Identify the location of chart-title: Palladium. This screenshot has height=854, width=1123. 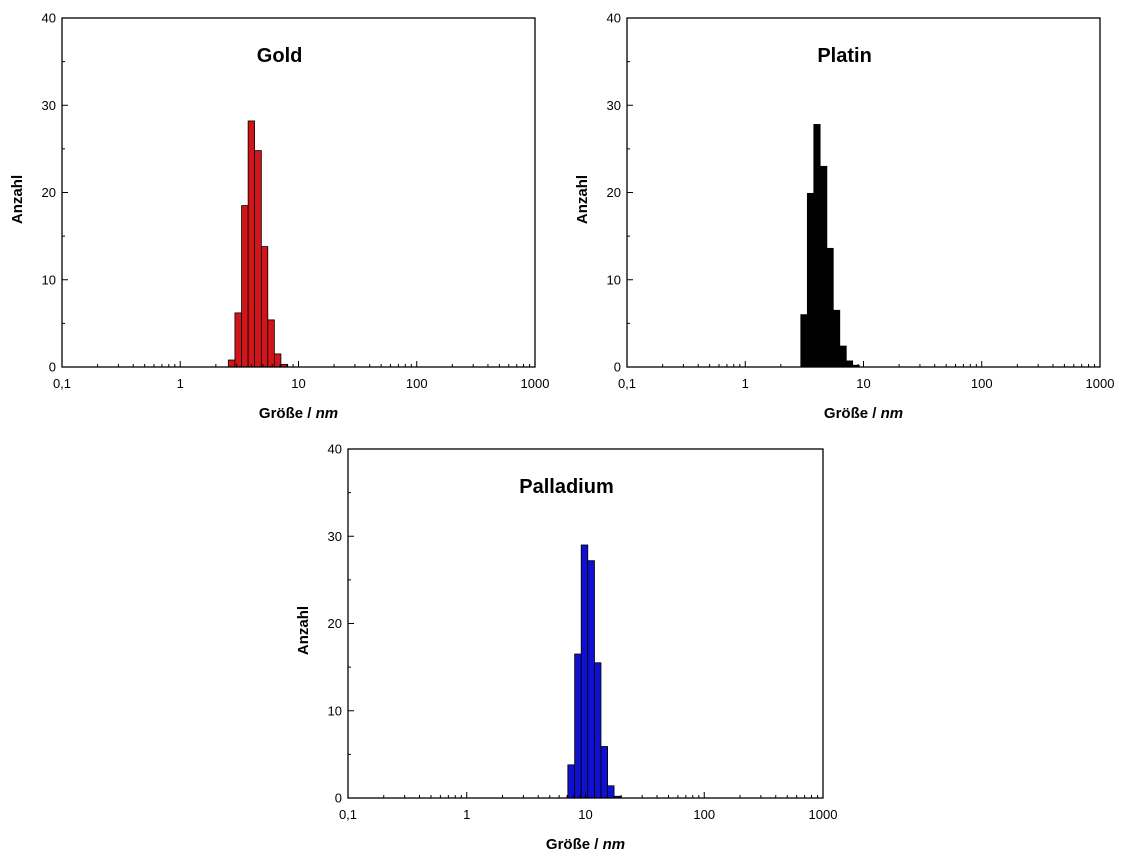
(566, 487).